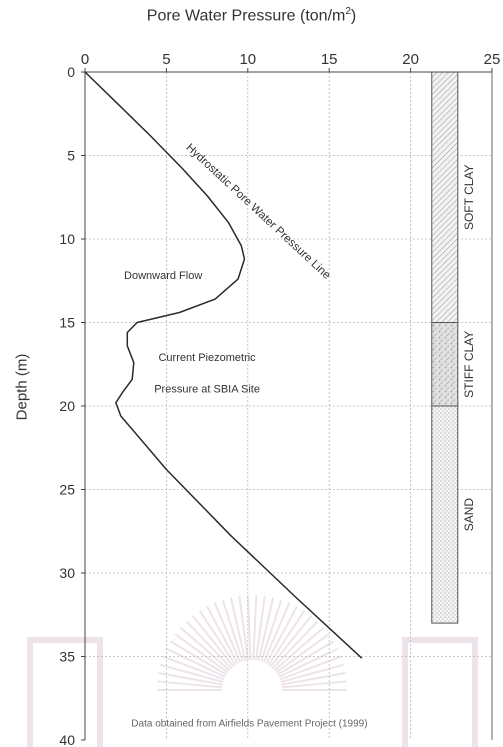 This screenshot has height=747, width=503. I want to click on y-tick-label: 10, so click(67, 239).